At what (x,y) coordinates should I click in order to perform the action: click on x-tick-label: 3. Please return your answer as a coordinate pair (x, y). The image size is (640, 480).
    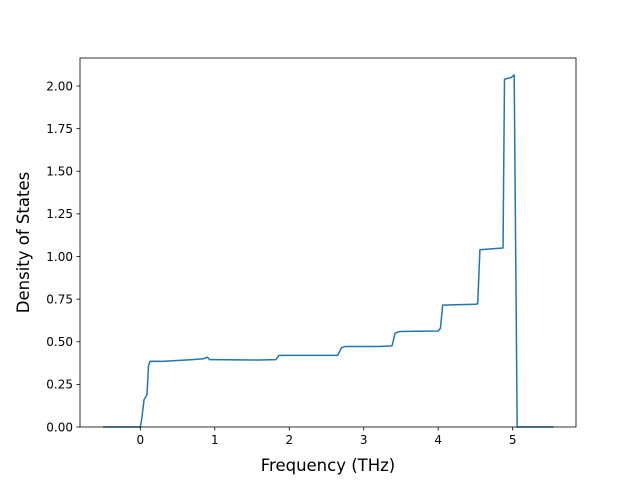
    Looking at the image, I should click on (364, 440).